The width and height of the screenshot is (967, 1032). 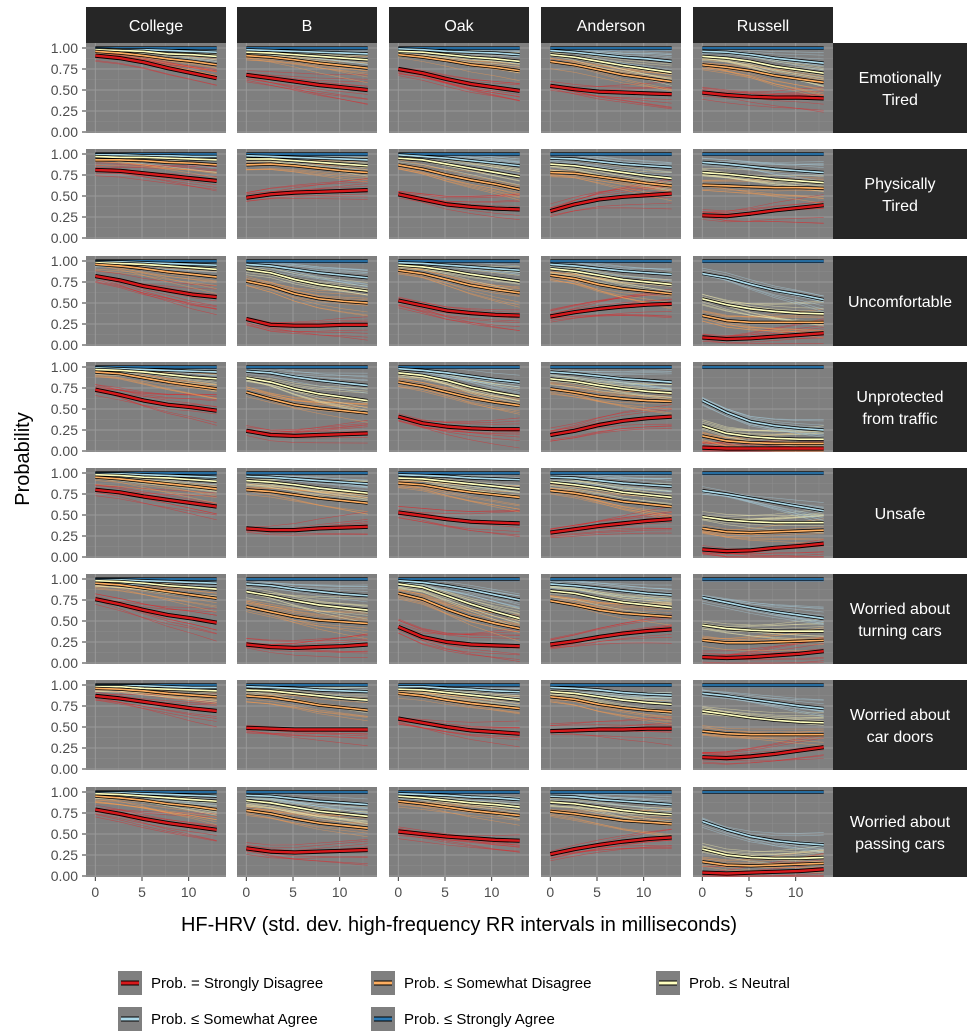 I want to click on row-label: Physically, so click(x=899, y=184).